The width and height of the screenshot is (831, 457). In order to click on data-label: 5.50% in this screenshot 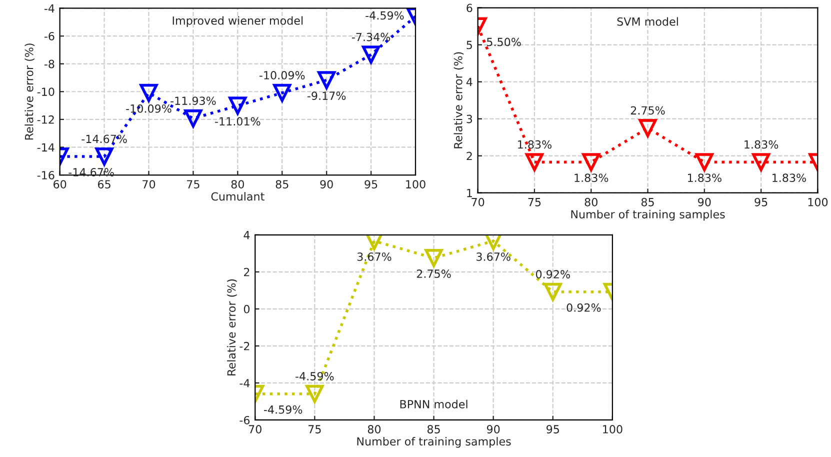, I will do `click(504, 42)`.